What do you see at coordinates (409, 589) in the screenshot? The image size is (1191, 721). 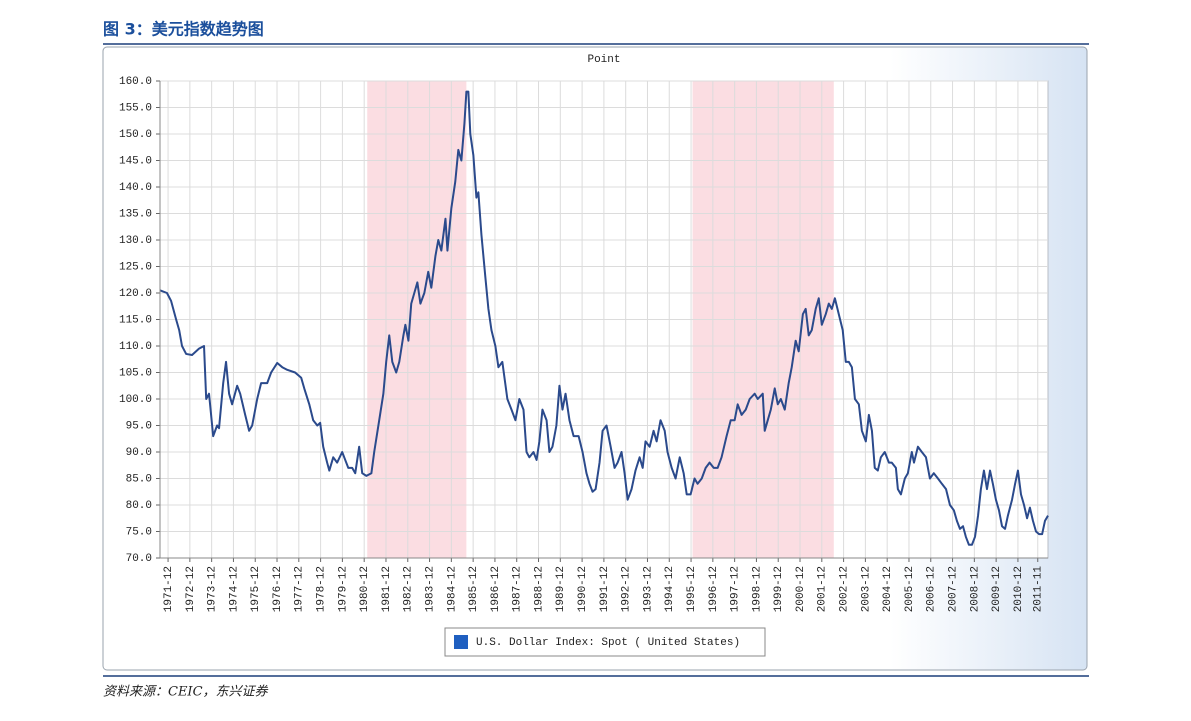 I see `x-tick-label: 1982-12` at bounding box center [409, 589].